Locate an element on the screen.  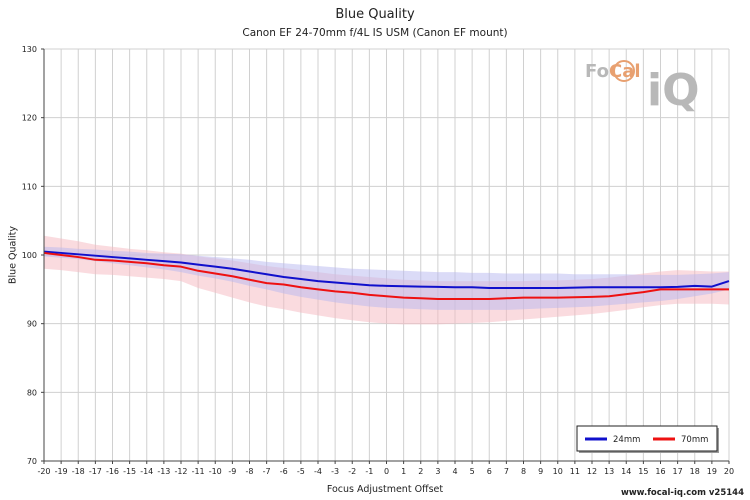
series-line-70mm is located at coordinates (386, 275).